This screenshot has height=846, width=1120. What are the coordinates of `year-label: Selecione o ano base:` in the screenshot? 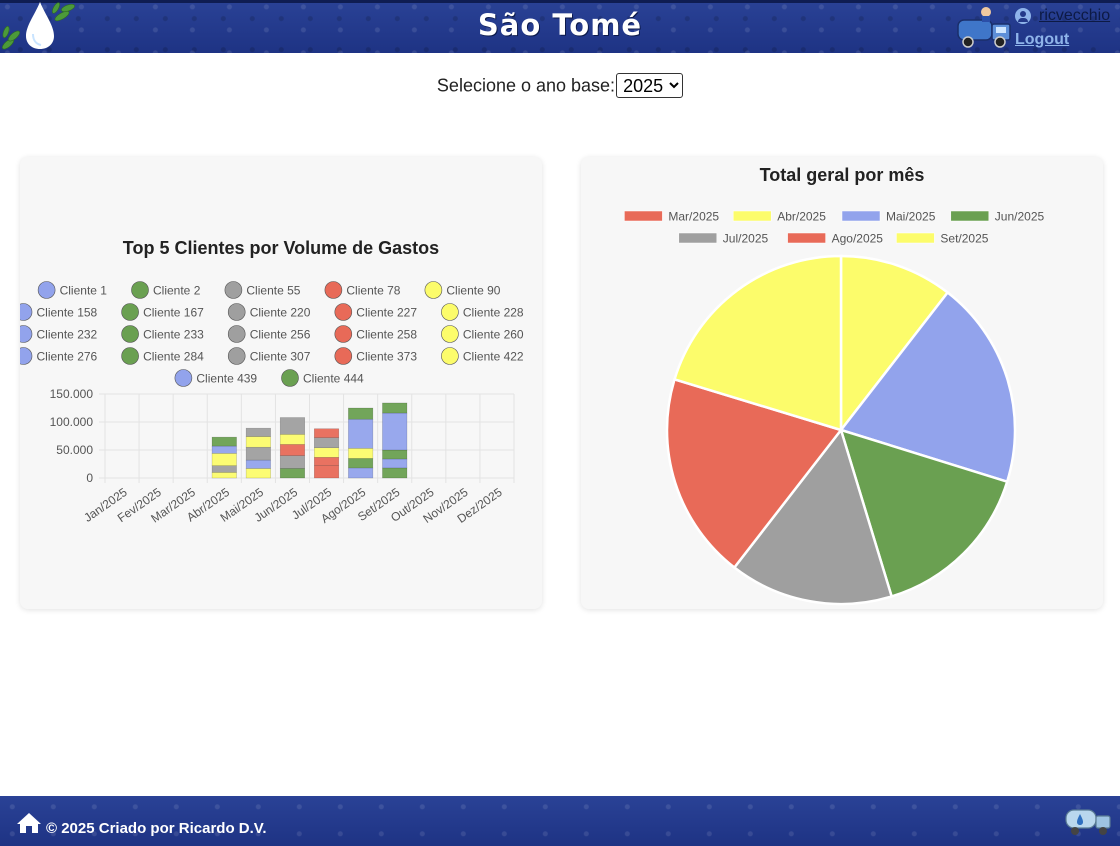 It's located at (526, 85).